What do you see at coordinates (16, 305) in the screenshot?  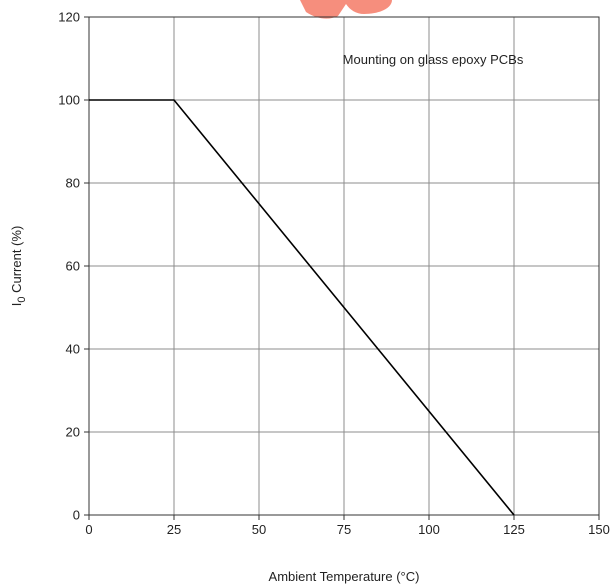 I see `y-axis-title-main: I` at bounding box center [16, 305].